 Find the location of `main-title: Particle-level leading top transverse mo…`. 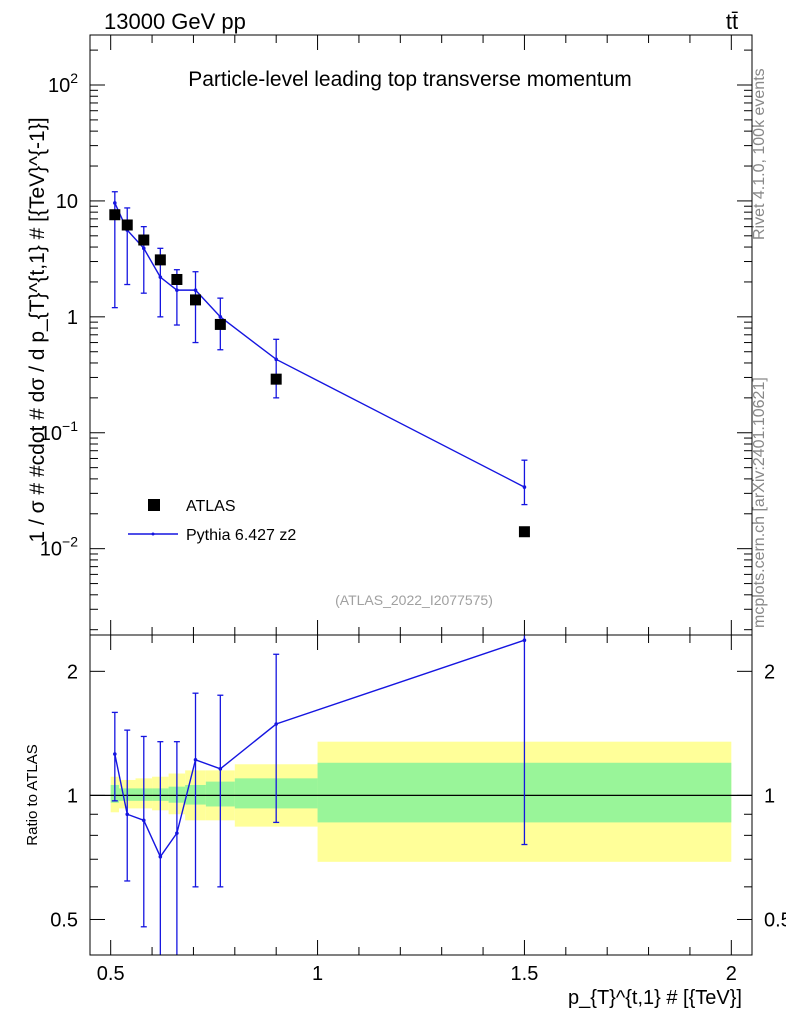

main-title: Particle-level leading top transverse mo… is located at coordinates (410, 79).